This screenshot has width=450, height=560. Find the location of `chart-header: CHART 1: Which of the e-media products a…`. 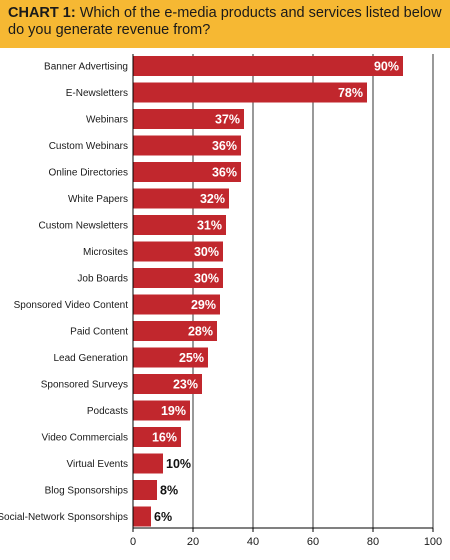

chart-header: CHART 1: Which of the e-media products a… is located at coordinates (225, 24).